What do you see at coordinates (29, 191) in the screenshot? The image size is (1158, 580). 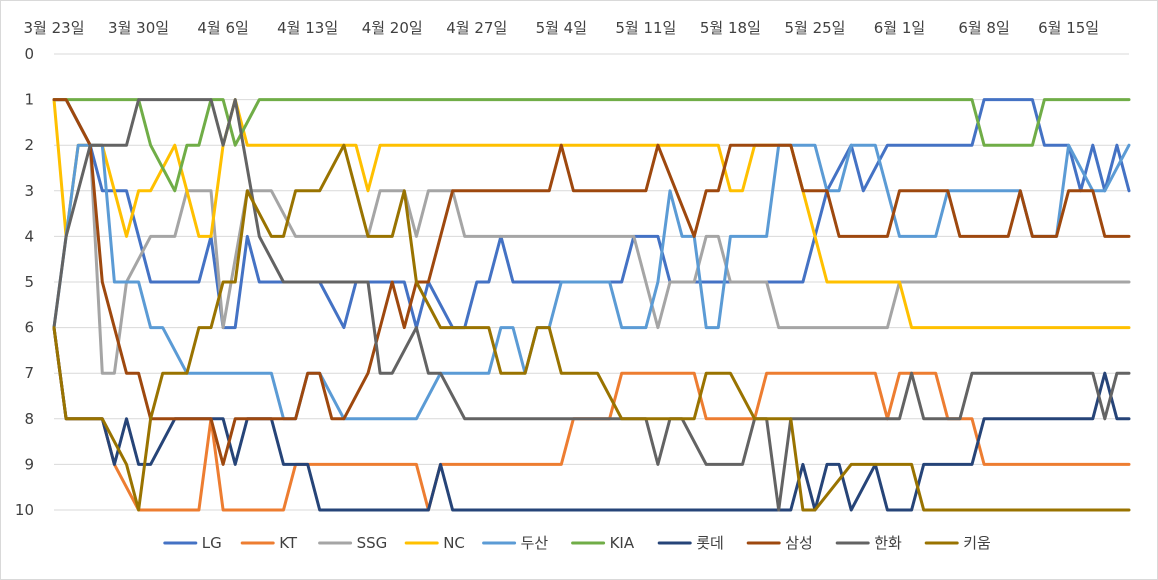 I see `y-tick-label: 3` at bounding box center [29, 191].